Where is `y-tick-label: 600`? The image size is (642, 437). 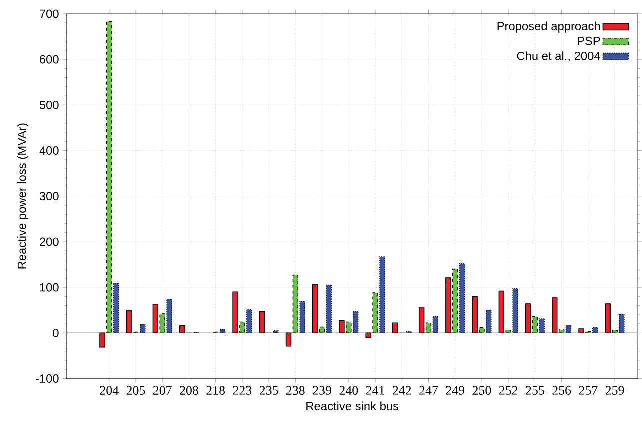
y-tick-label: 600 is located at coordinates (49, 60).